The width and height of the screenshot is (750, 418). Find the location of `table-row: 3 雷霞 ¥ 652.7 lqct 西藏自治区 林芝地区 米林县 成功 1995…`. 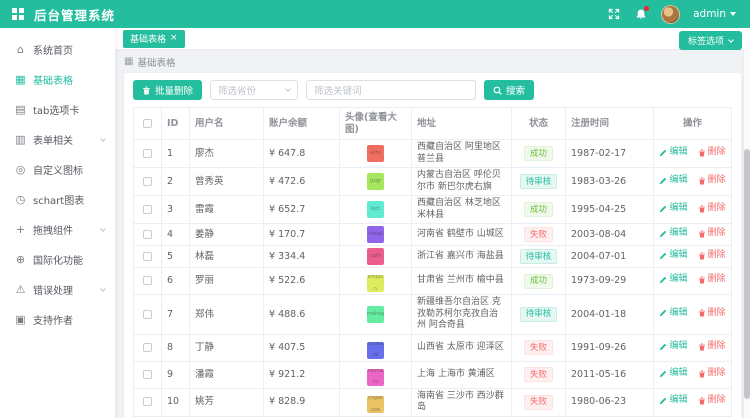

table-row: 3 雷霞 ¥ 652.7 lqct 西藏自治区 林芝地区 米林县 成功 1995… is located at coordinates (432, 209).